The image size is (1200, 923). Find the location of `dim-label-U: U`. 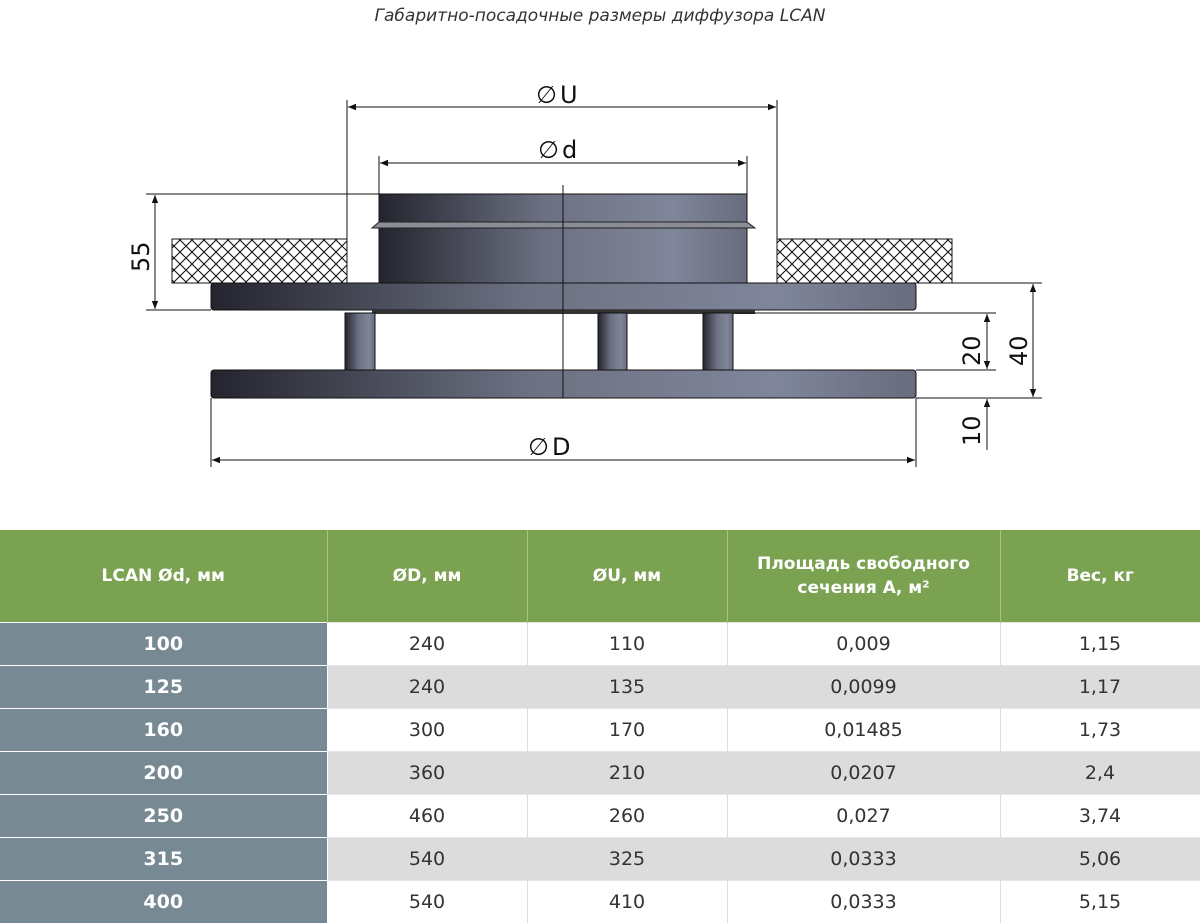

dim-label-U: U is located at coordinates (569, 95).